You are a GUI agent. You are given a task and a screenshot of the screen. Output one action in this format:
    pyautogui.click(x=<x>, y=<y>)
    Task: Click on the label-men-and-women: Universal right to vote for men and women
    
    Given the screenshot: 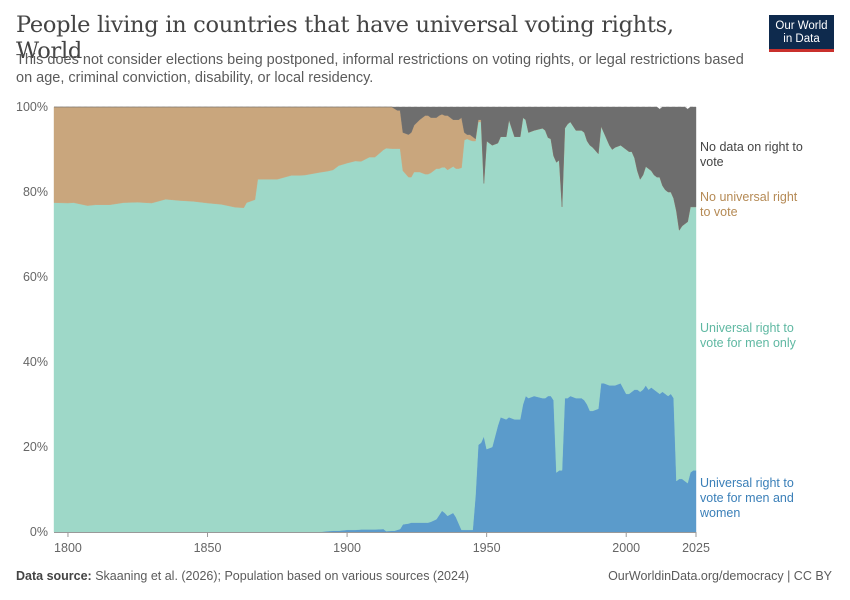 What is the action you would take?
    pyautogui.click(x=746, y=498)
    